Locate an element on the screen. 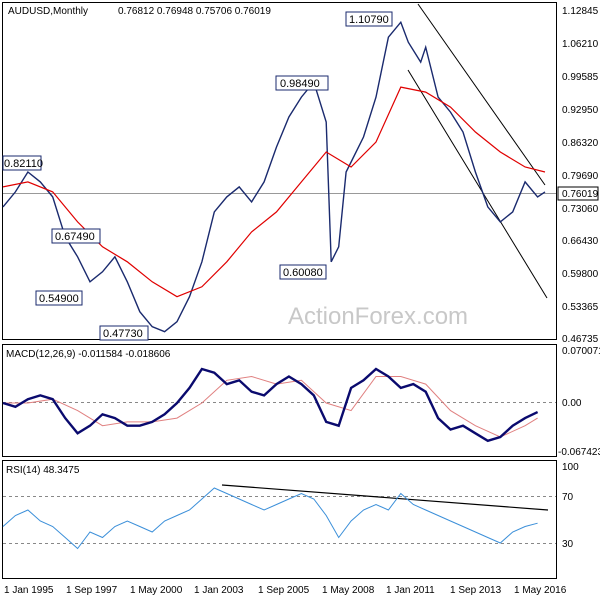 The image size is (600, 600). x-tick: 1 Jan 2011 is located at coordinates (410, 590).